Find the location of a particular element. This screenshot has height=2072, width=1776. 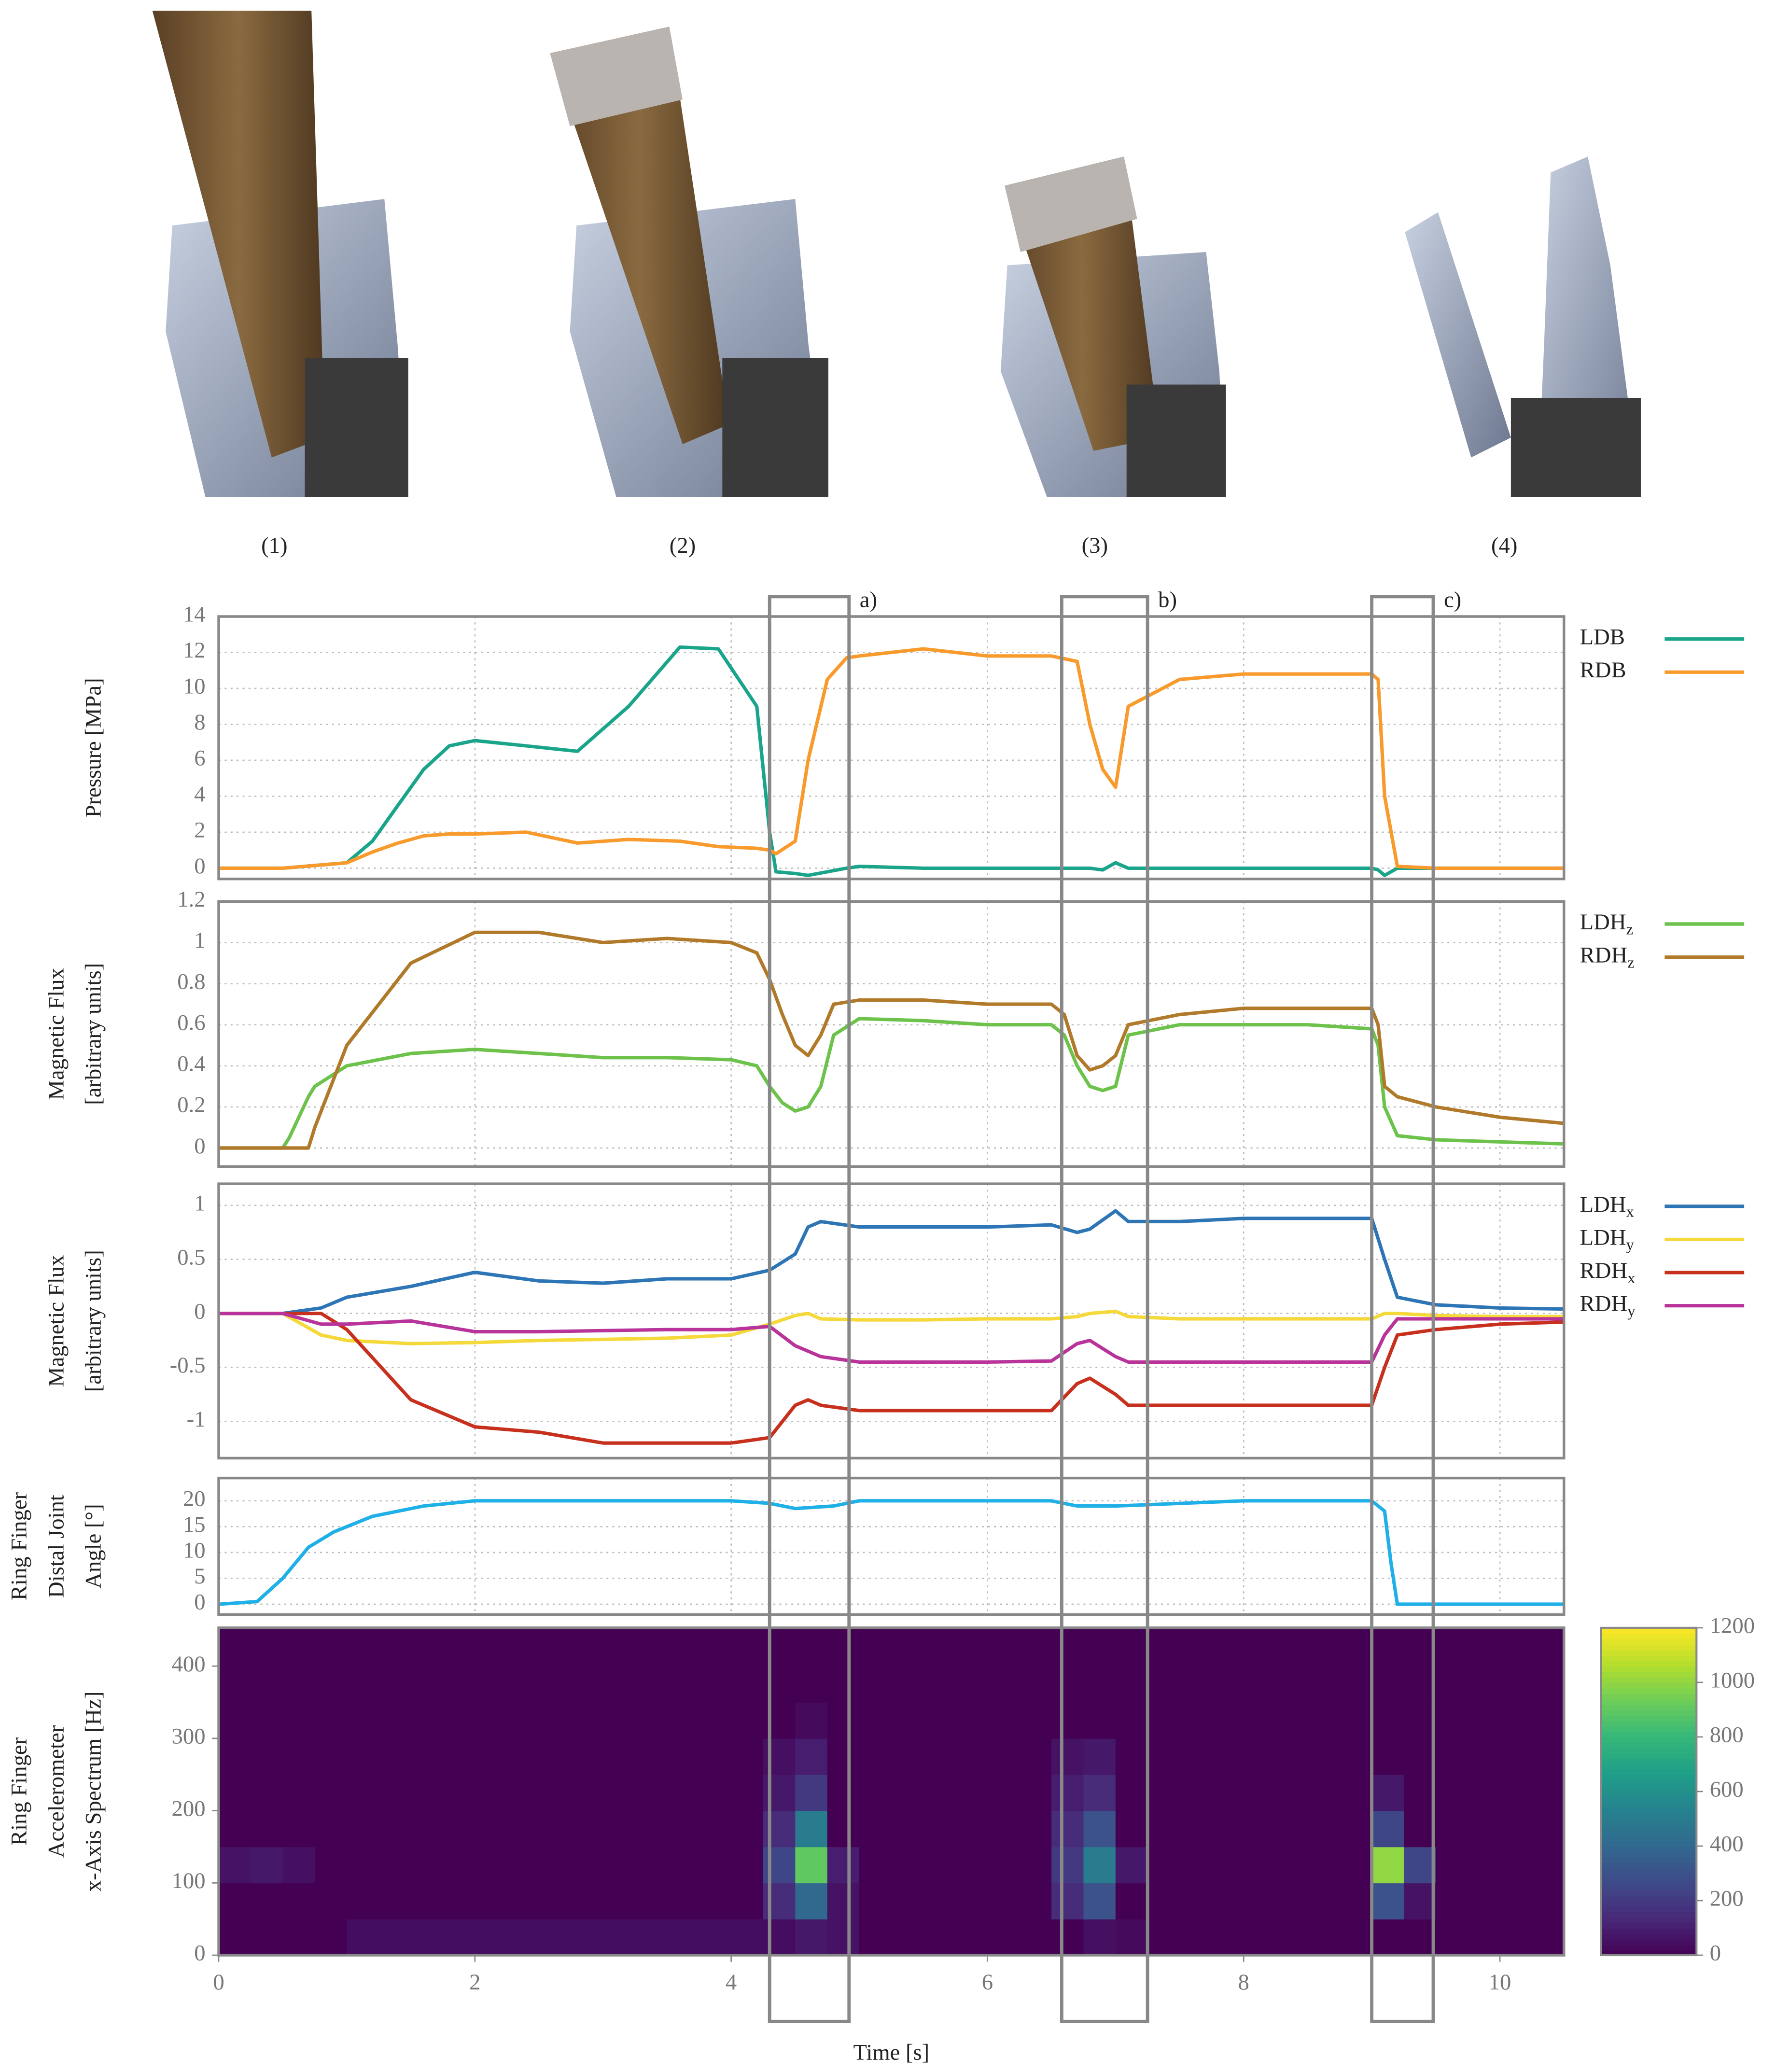

y-tick-label: -0.5 is located at coordinates (188, 1366).